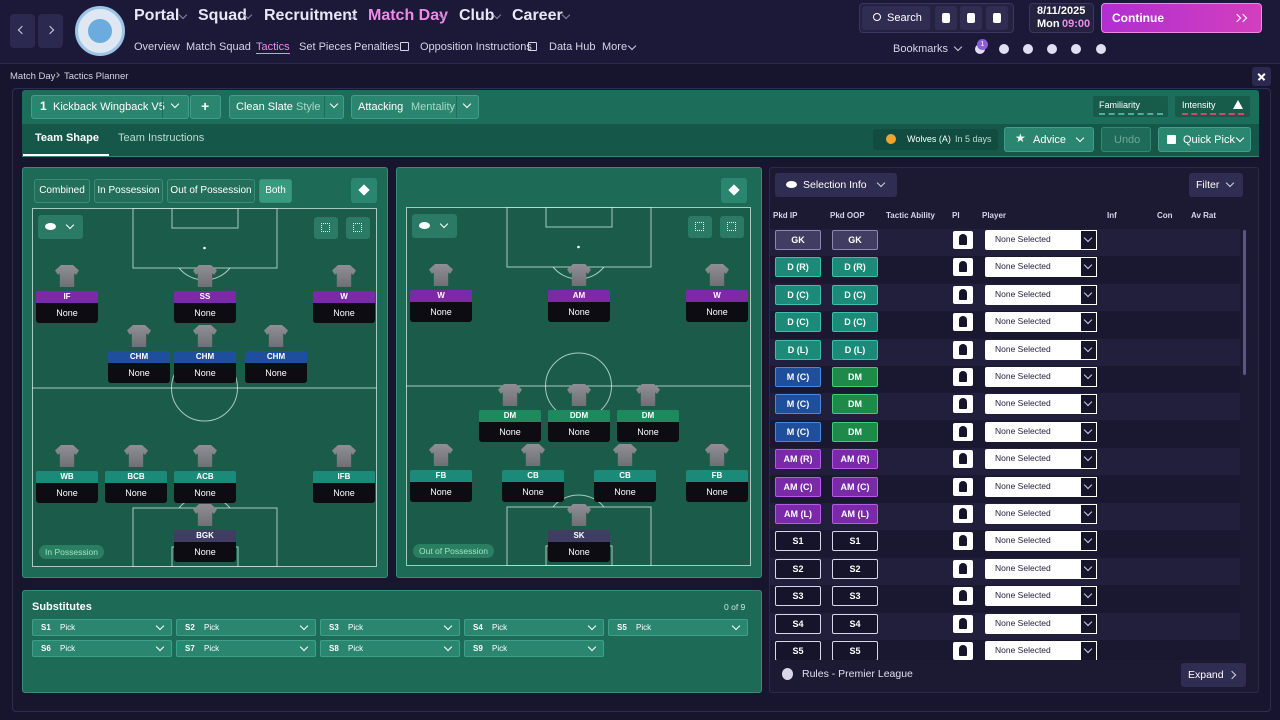  I want to click on tab: Team Instructions, so click(161, 138).